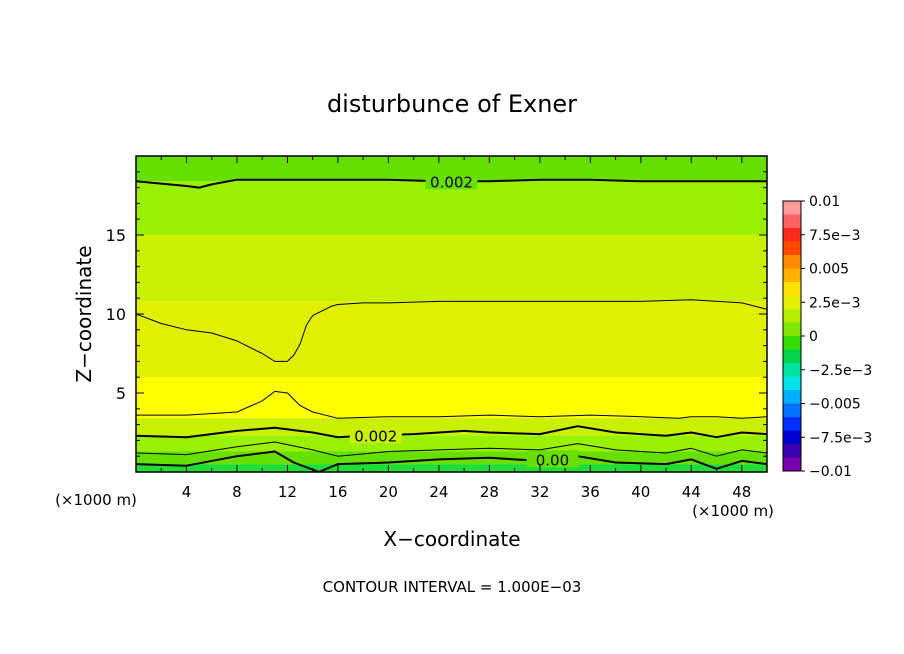  Describe the element at coordinates (116, 235) in the screenshot. I see `y-tick-label-2: 15` at that location.